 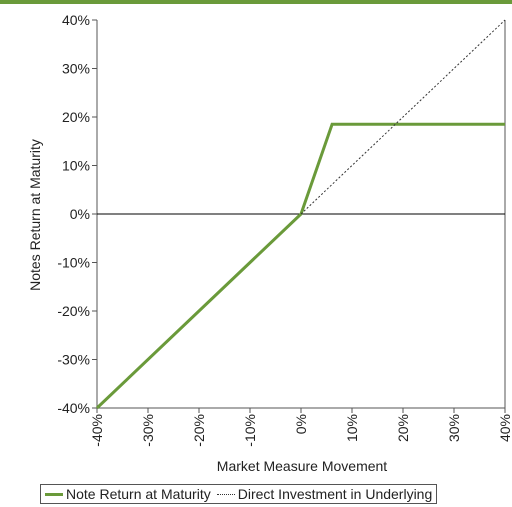 I want to click on y-tick-label: 0%, so click(x=80, y=214).